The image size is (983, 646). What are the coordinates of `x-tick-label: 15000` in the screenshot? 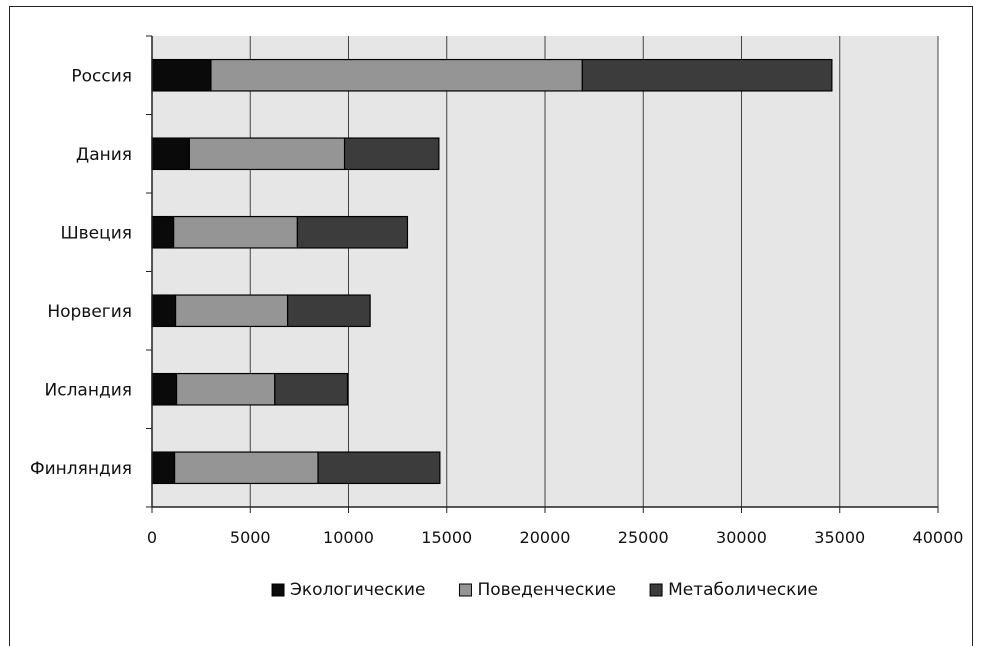 It's located at (446, 537).